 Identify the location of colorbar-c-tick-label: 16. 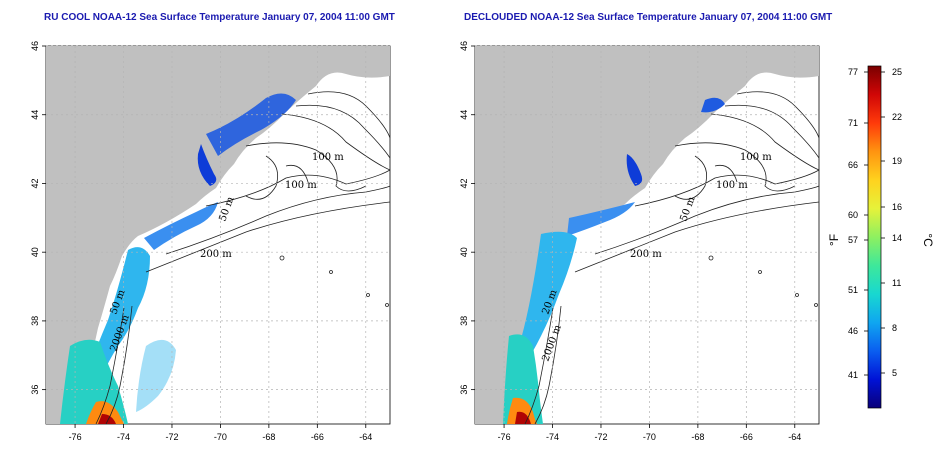
(897, 207).